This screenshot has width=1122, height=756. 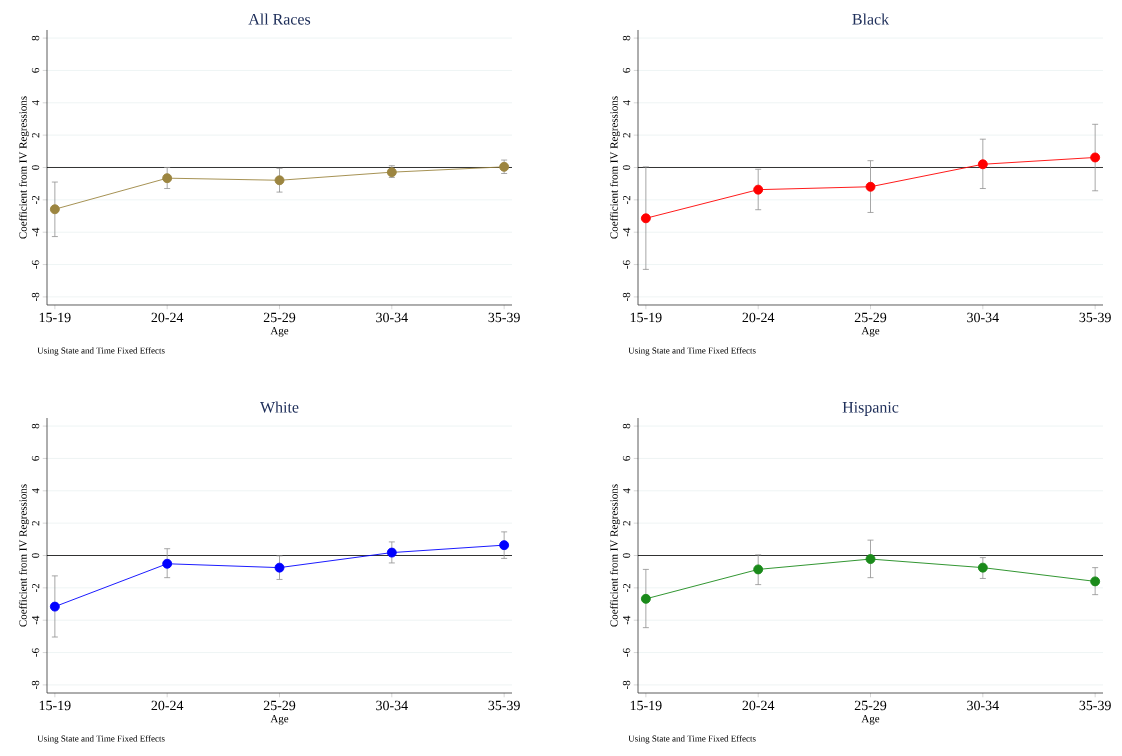 What do you see at coordinates (871, 19) in the screenshot?
I see `chart-title: Black` at bounding box center [871, 19].